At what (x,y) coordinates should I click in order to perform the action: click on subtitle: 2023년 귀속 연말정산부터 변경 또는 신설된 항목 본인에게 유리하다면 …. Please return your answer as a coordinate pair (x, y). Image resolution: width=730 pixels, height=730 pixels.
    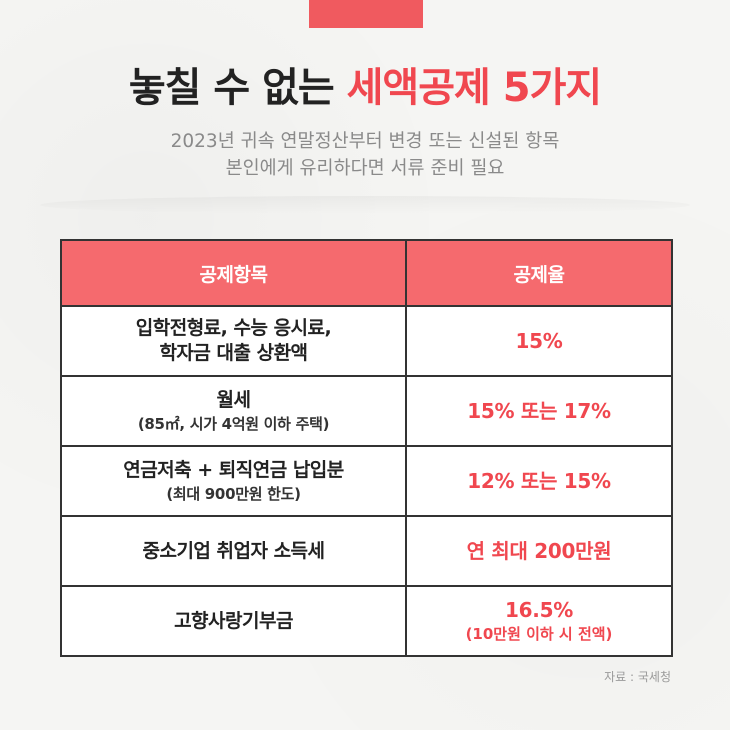
    Looking at the image, I should click on (365, 155).